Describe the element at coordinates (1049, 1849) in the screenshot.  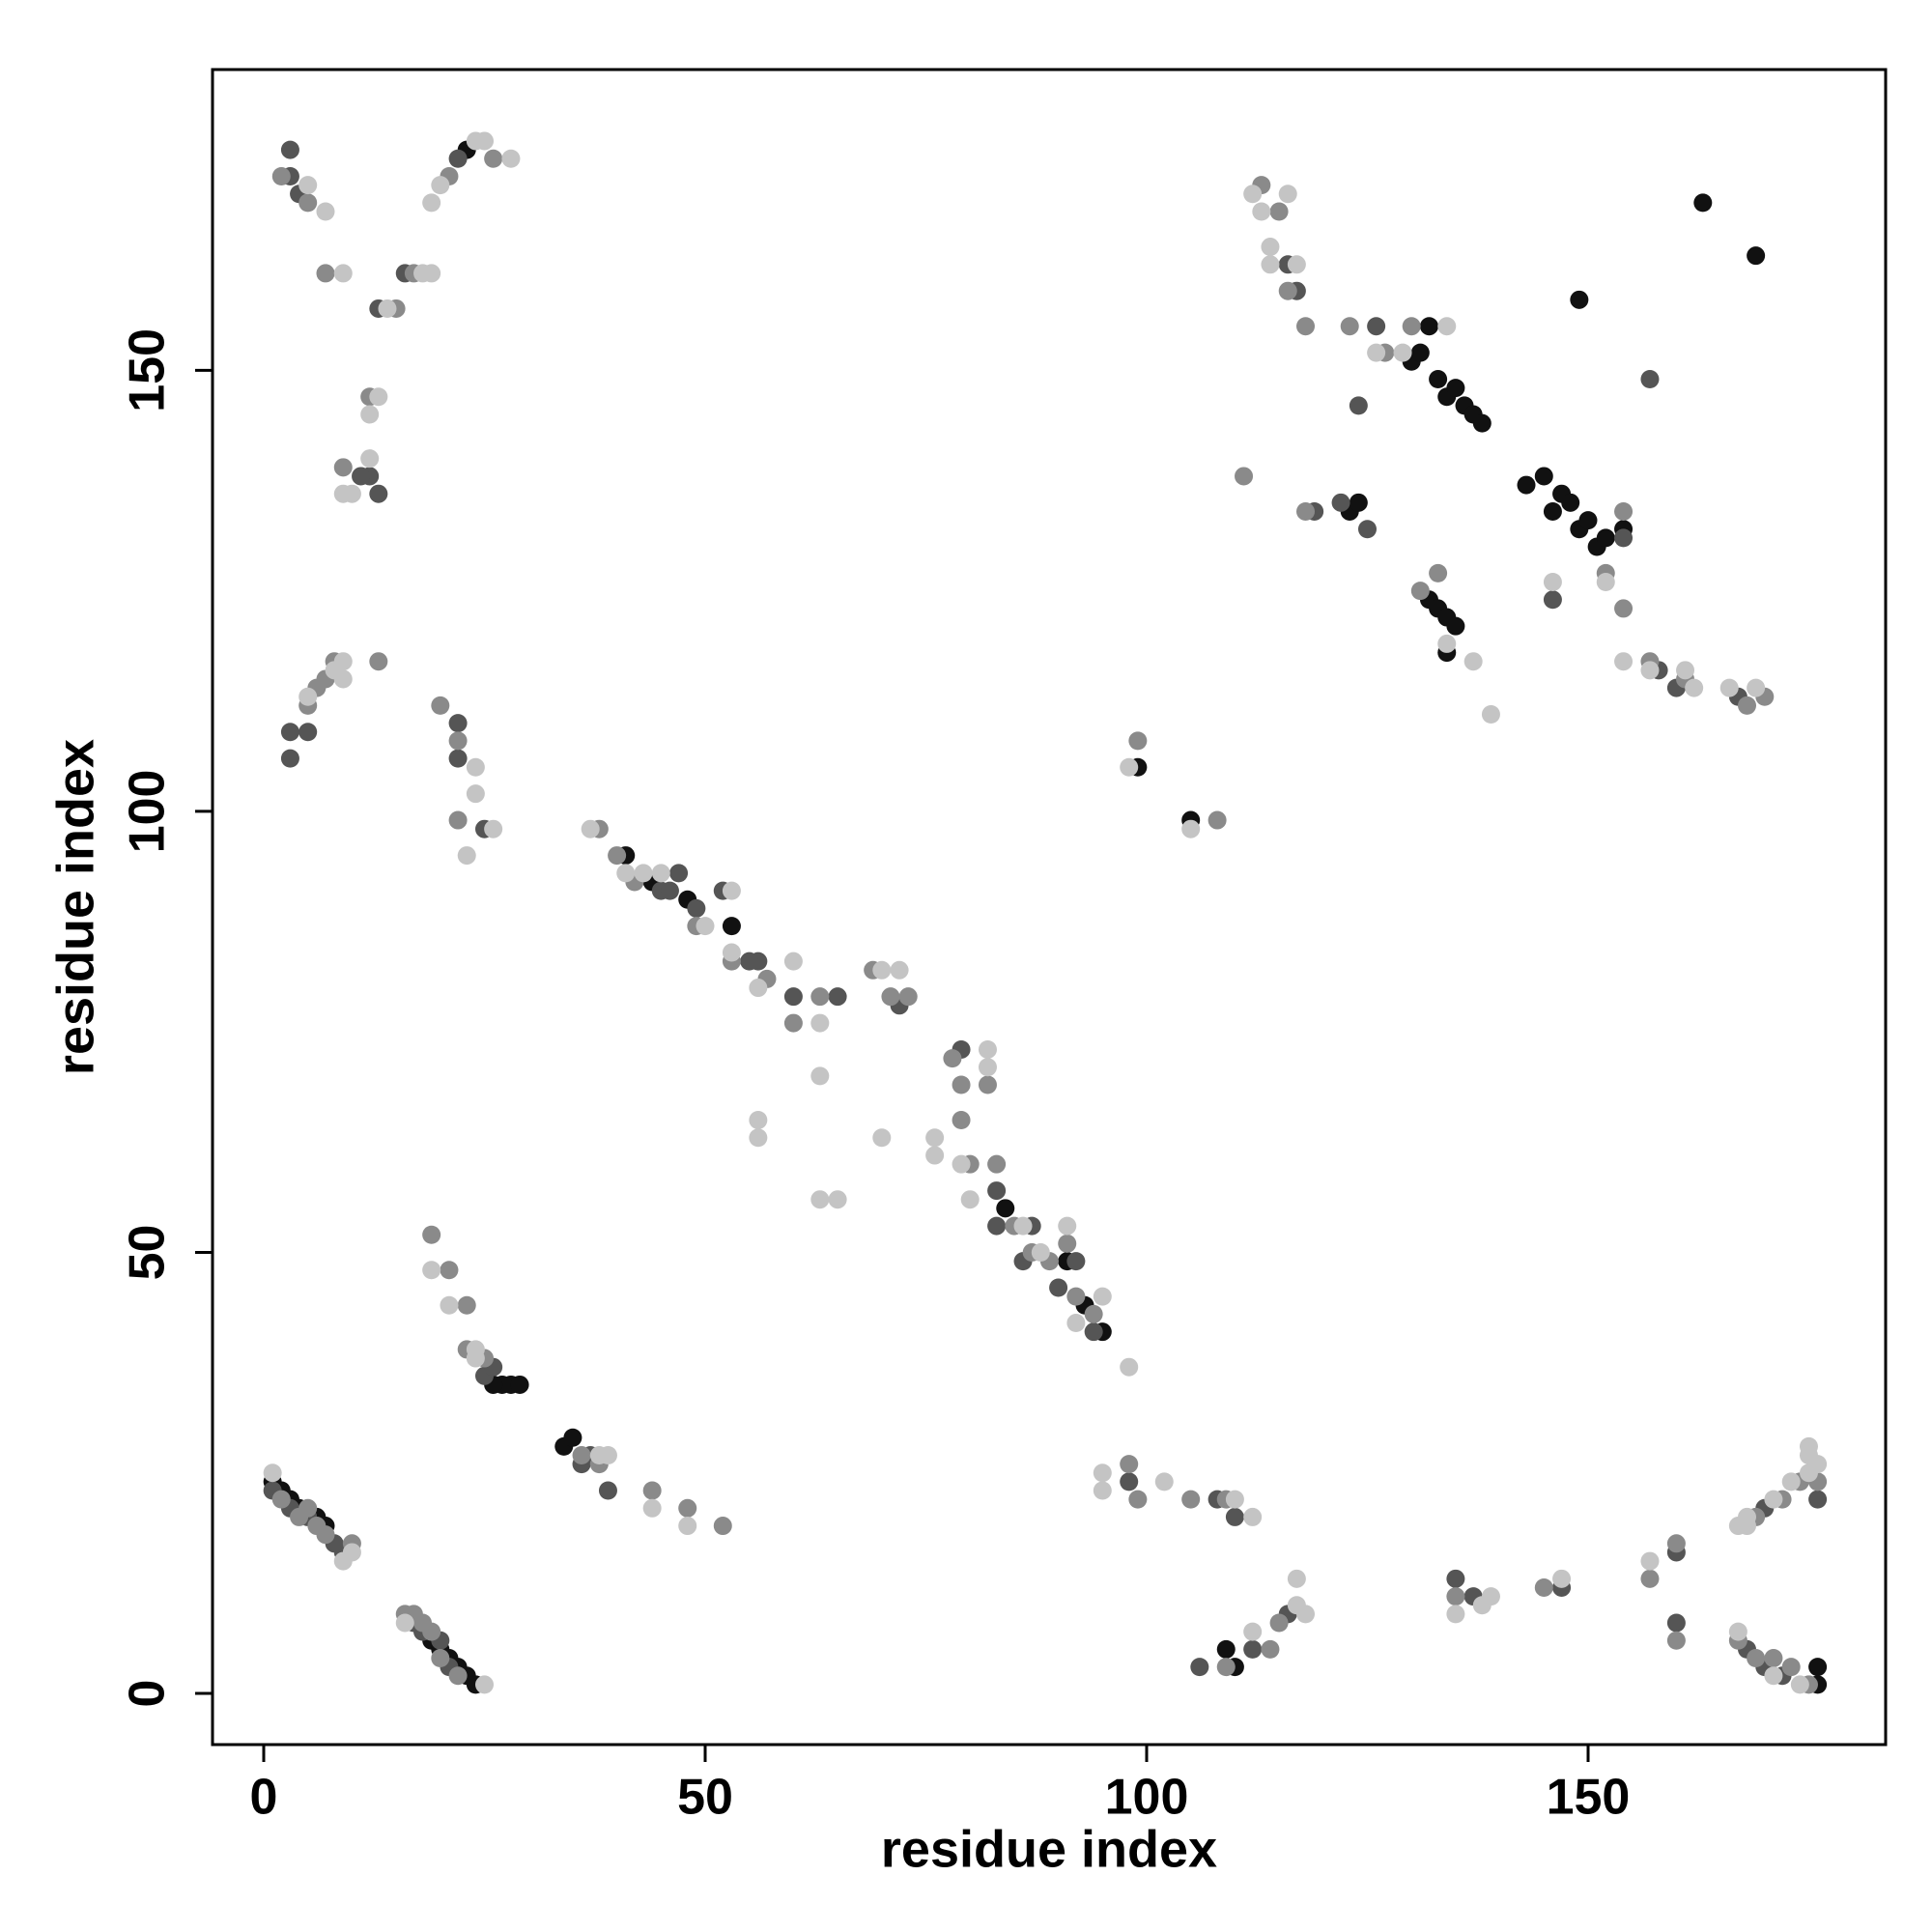
I see `x-axis-label: residue index` at that location.